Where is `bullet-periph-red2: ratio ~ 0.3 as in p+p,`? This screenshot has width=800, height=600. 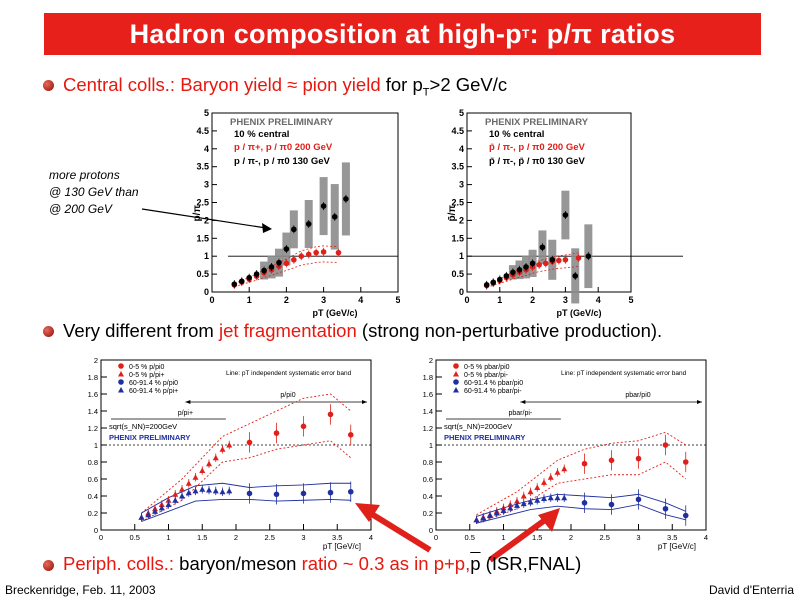 bullet-periph-red2: ratio ~ 0.3 as in p+p, is located at coordinates (386, 563).